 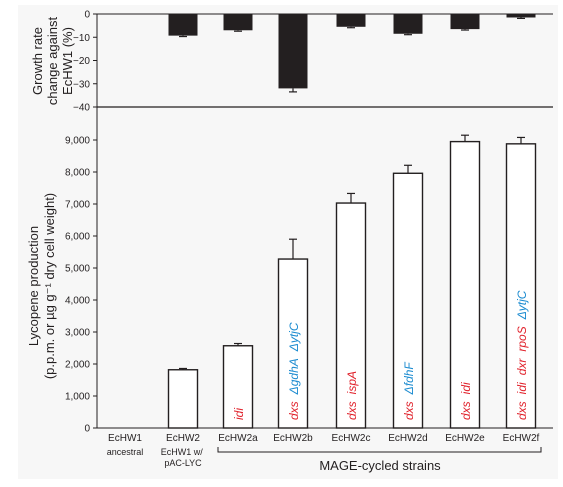 I want to click on category-label-echw2c: EcHW2c, so click(x=351, y=438).